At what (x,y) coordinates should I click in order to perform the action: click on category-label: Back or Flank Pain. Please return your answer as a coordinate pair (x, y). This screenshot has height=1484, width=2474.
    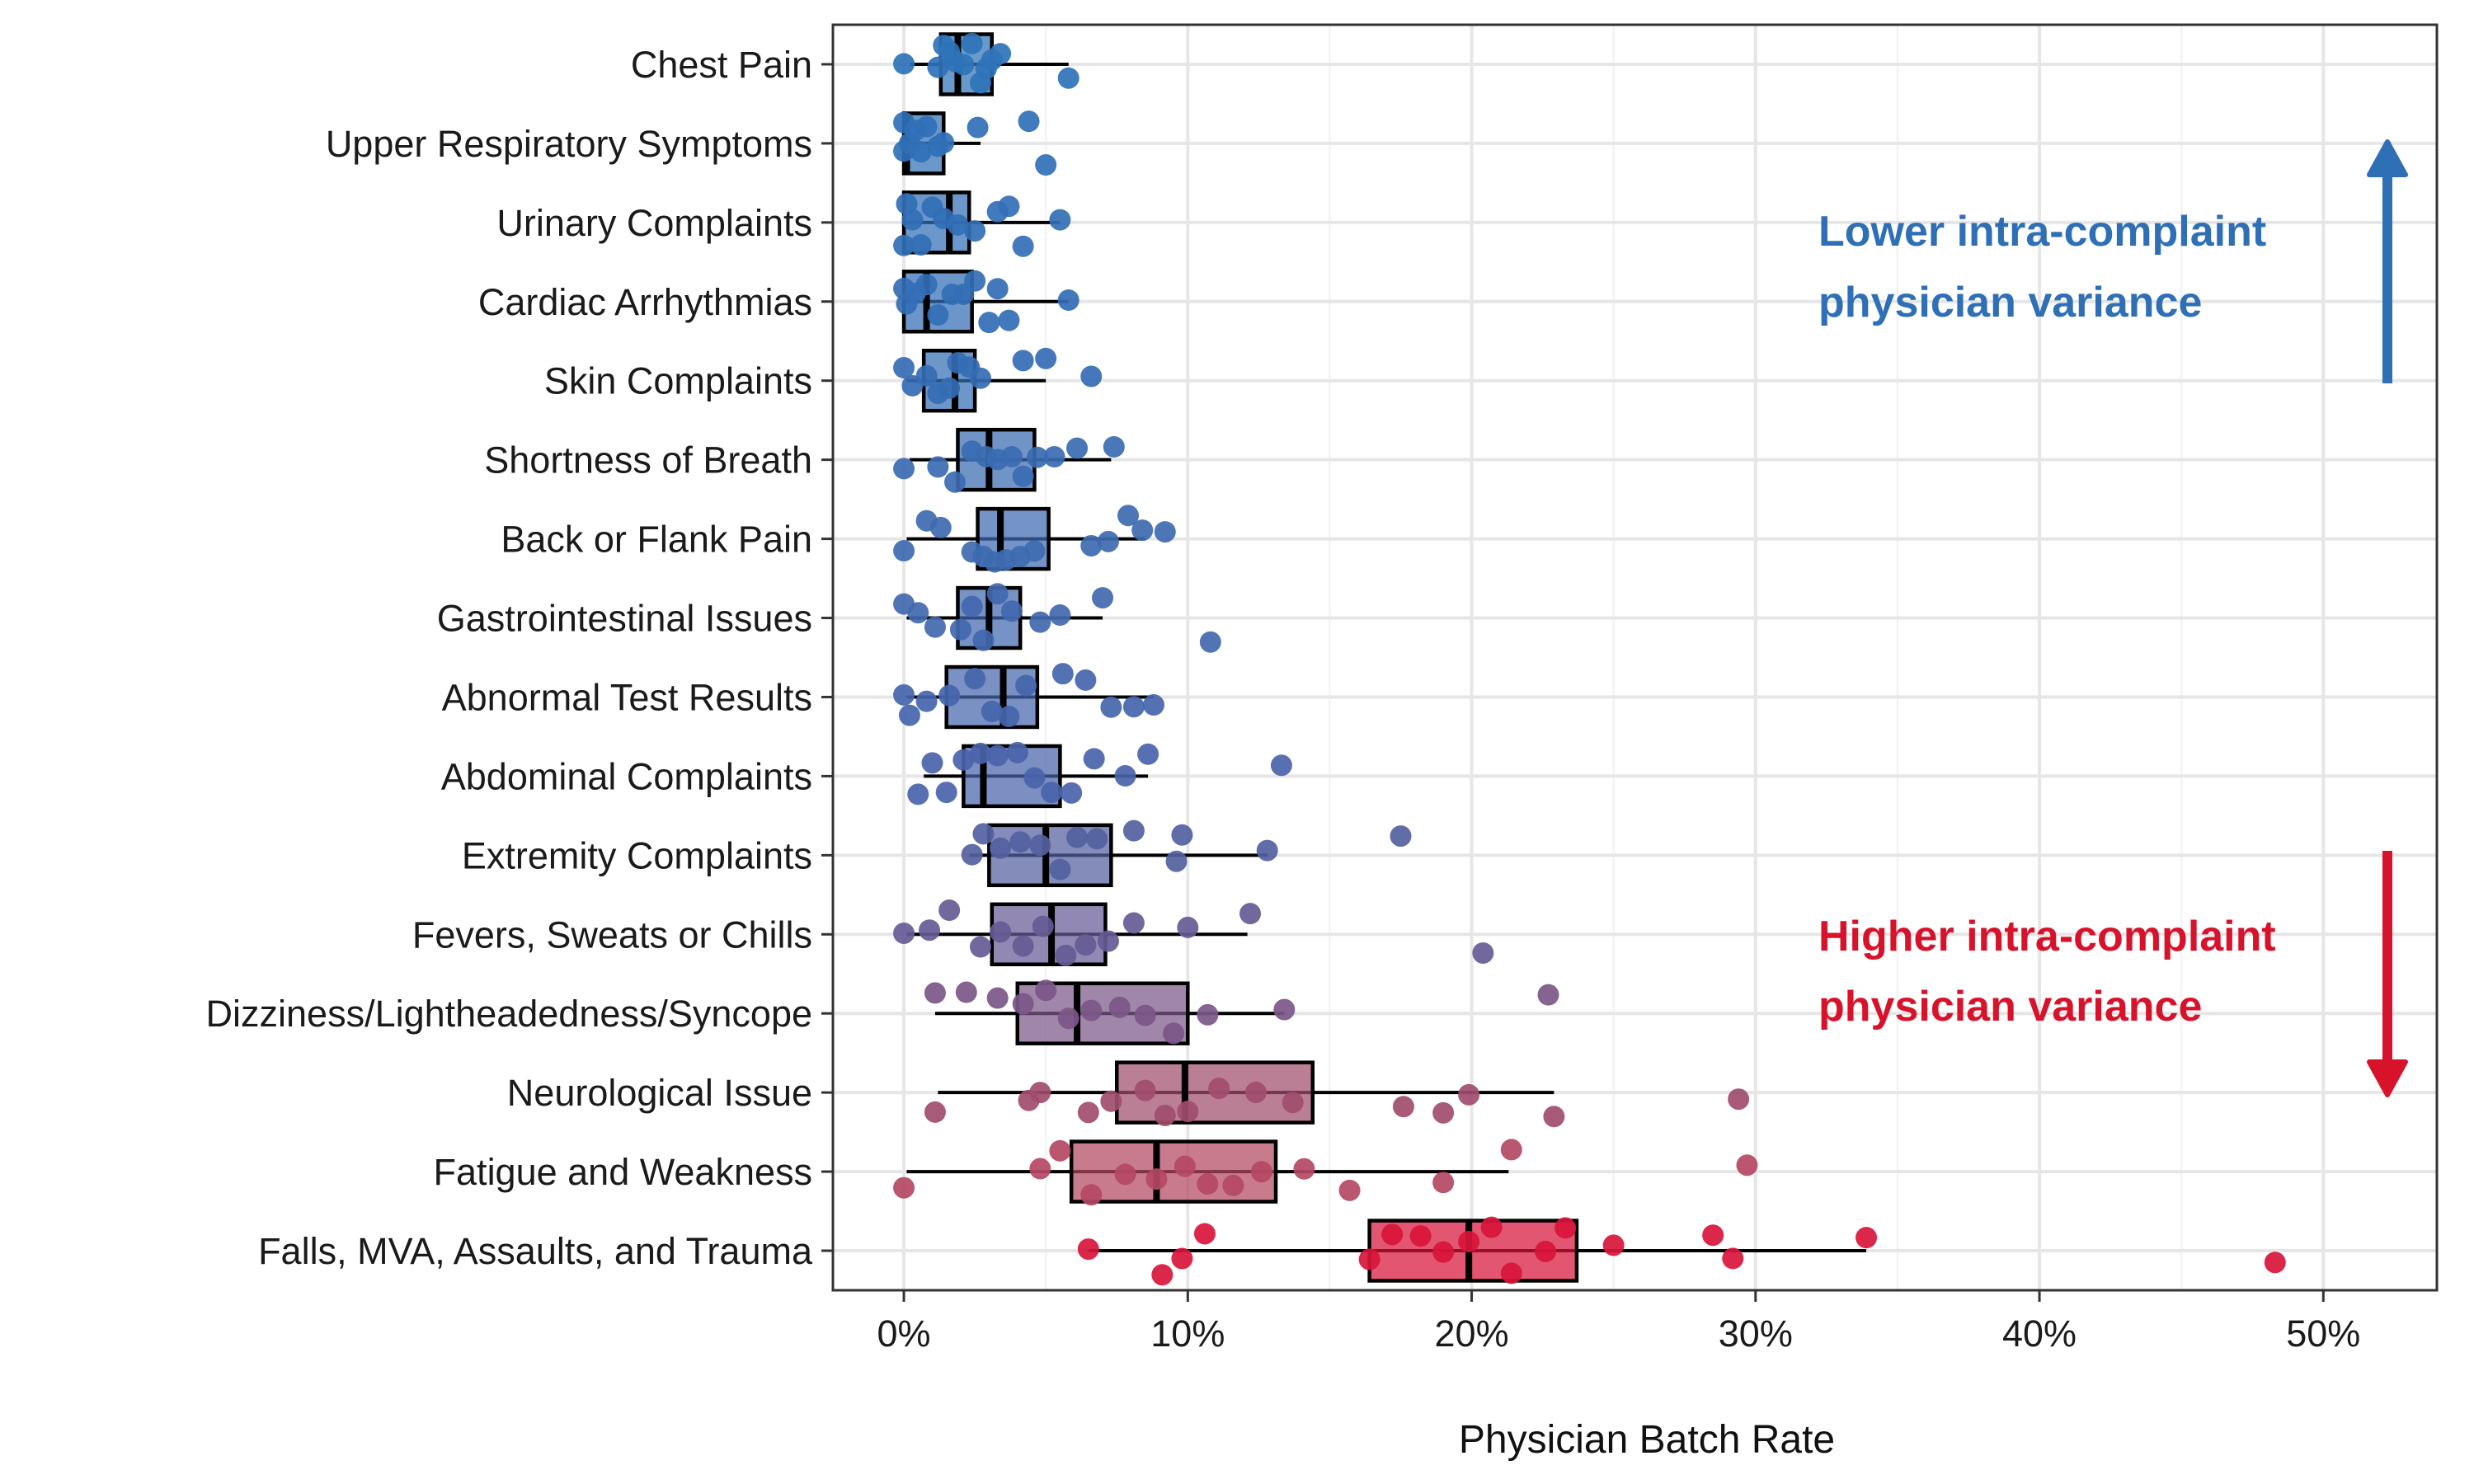
    Looking at the image, I should click on (656, 540).